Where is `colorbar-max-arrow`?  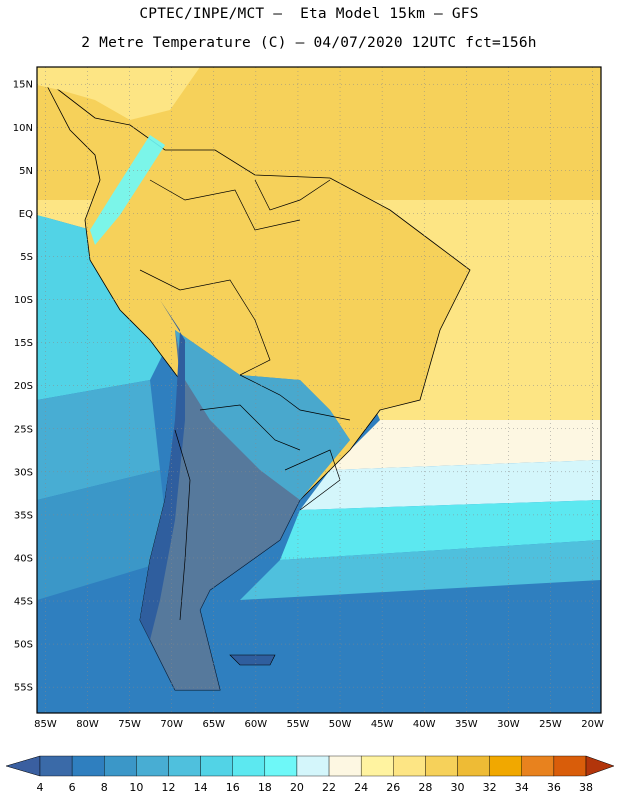 colorbar-max-arrow is located at coordinates (600, 766).